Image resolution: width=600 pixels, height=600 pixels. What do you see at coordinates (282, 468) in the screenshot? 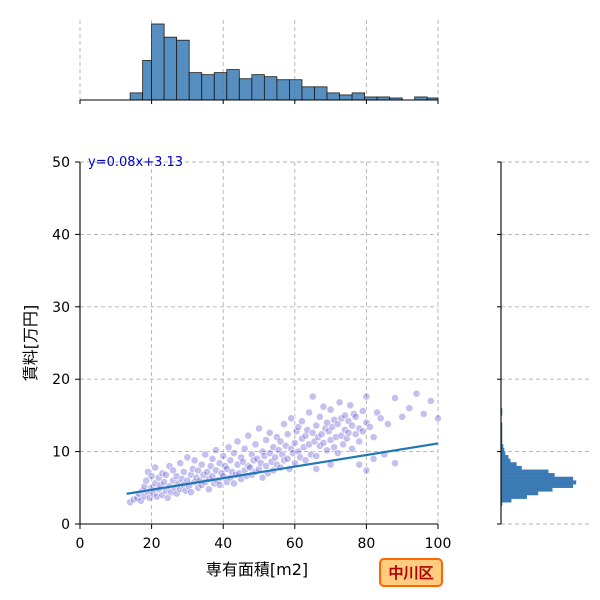
I see `regression-line-path` at bounding box center [282, 468].